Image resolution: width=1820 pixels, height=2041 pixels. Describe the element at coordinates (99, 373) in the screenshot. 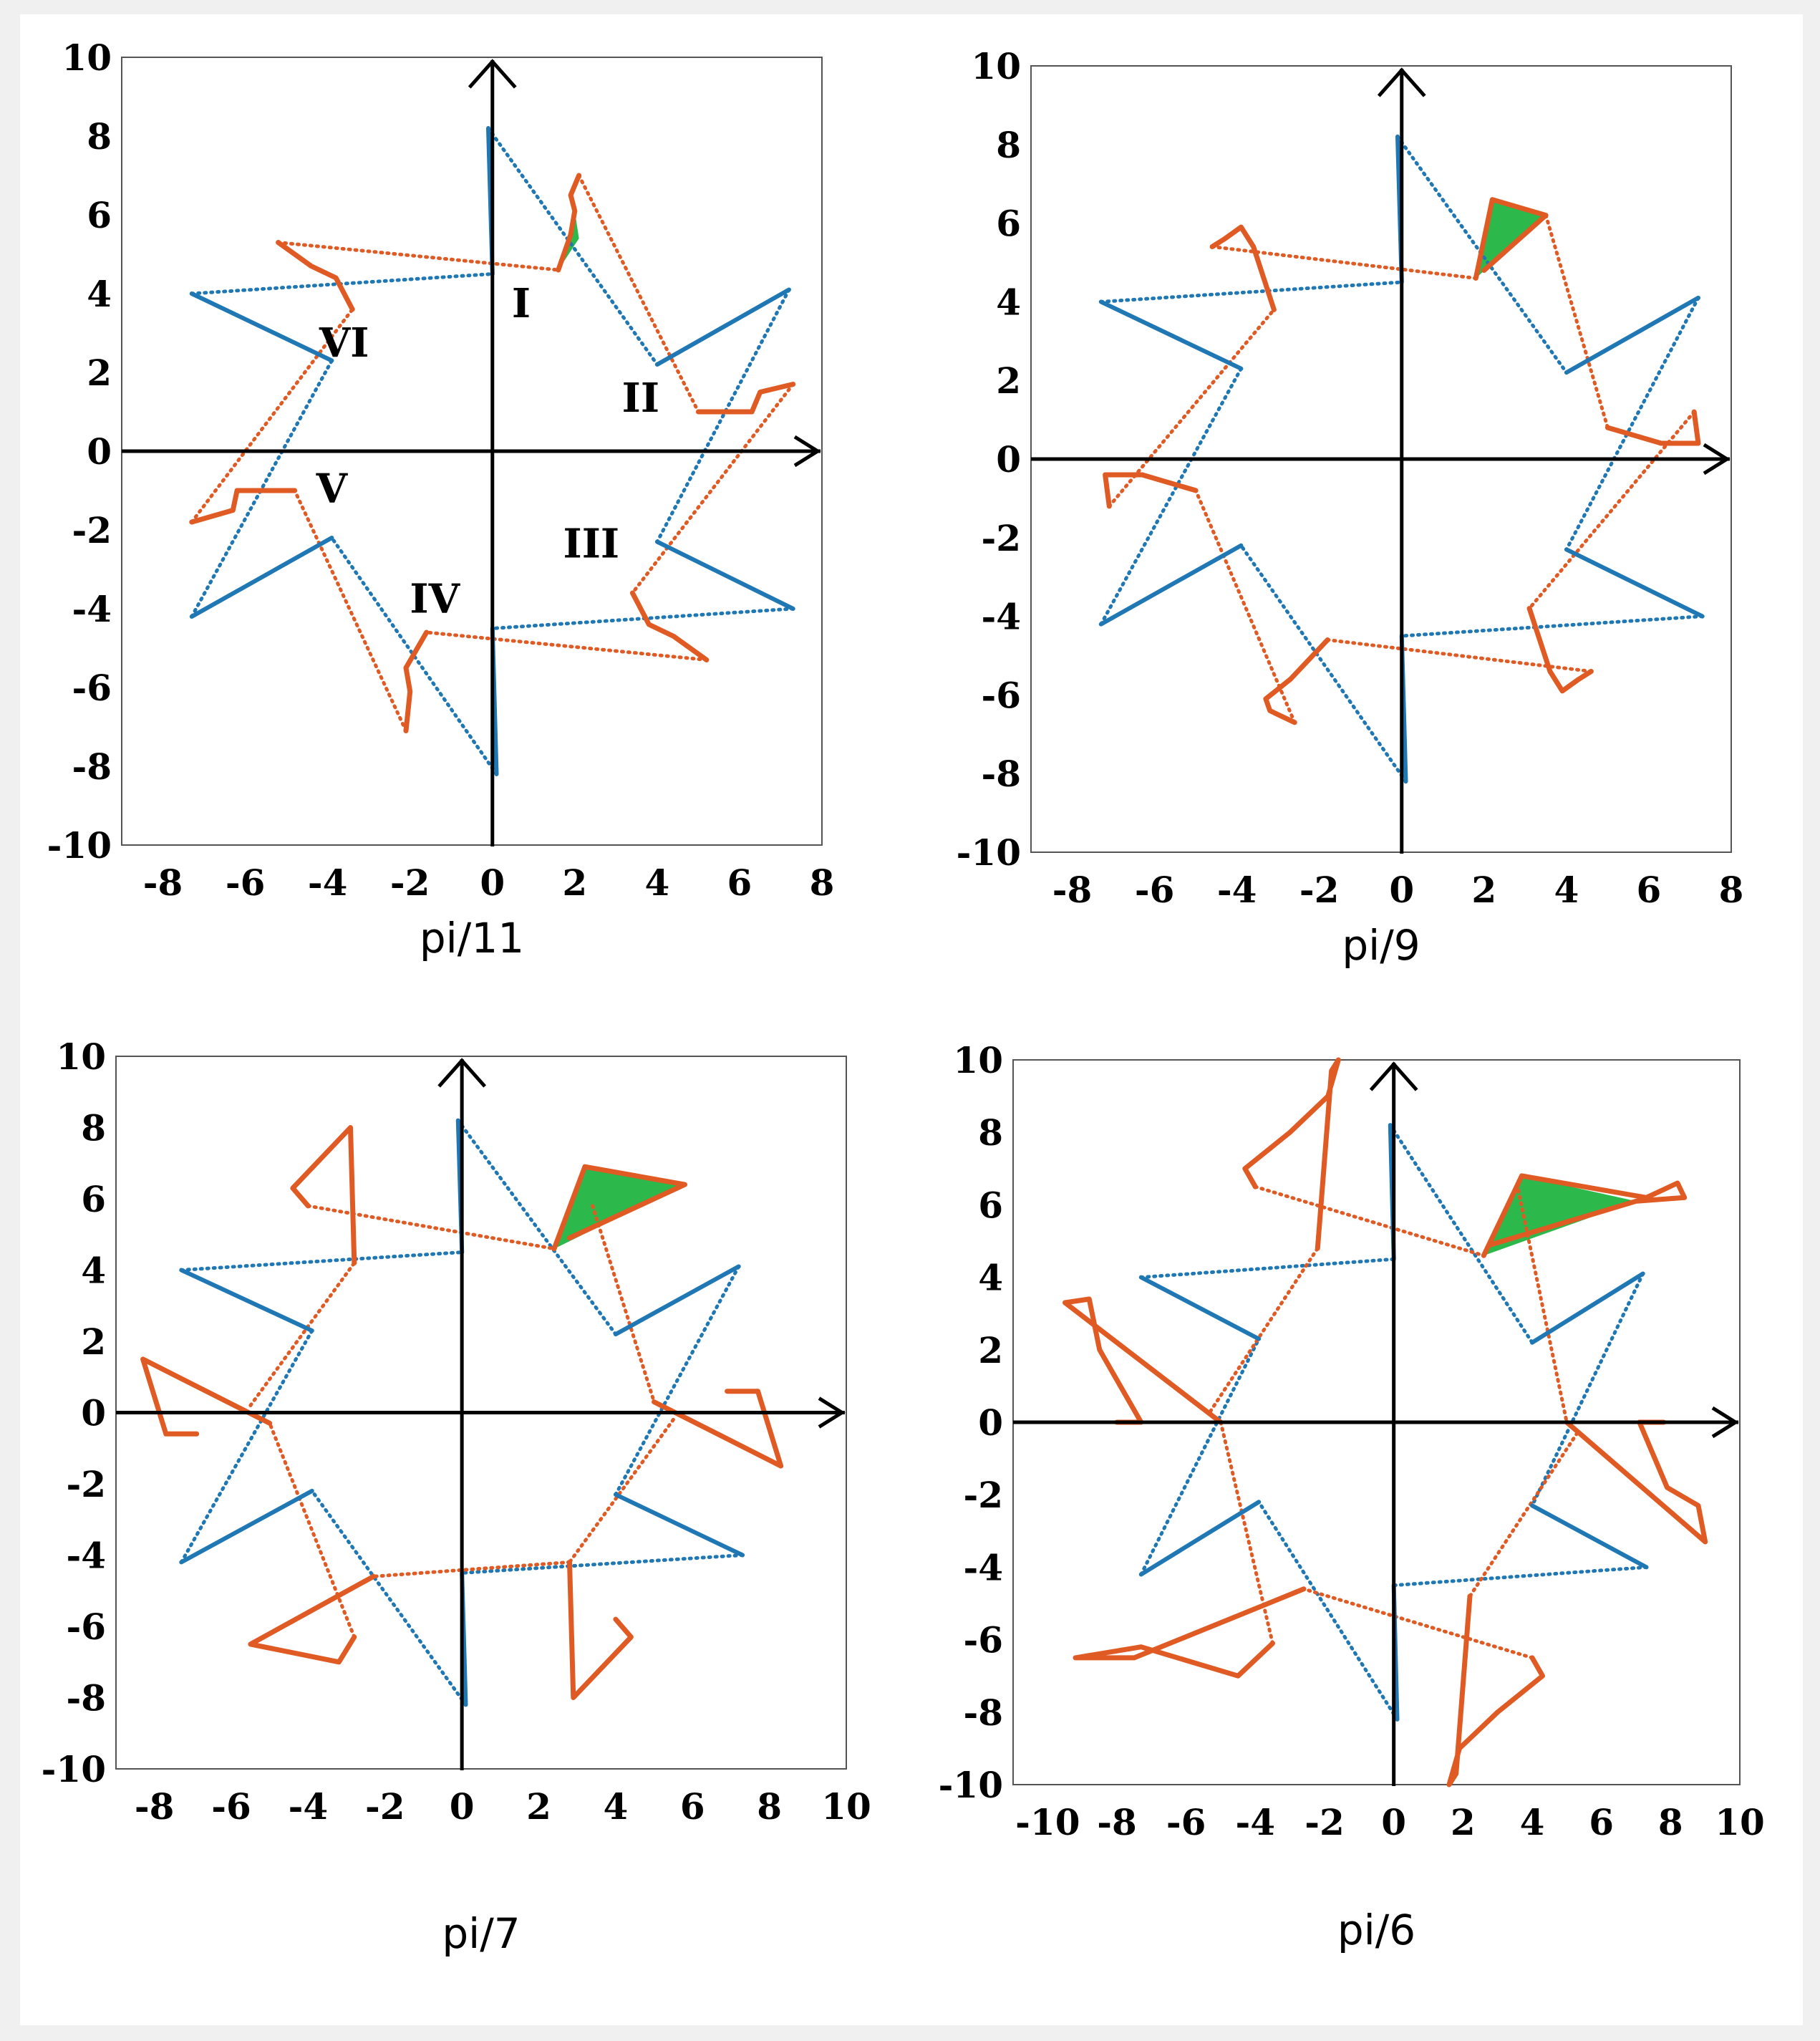

I see `y-tick-label: 2` at that location.